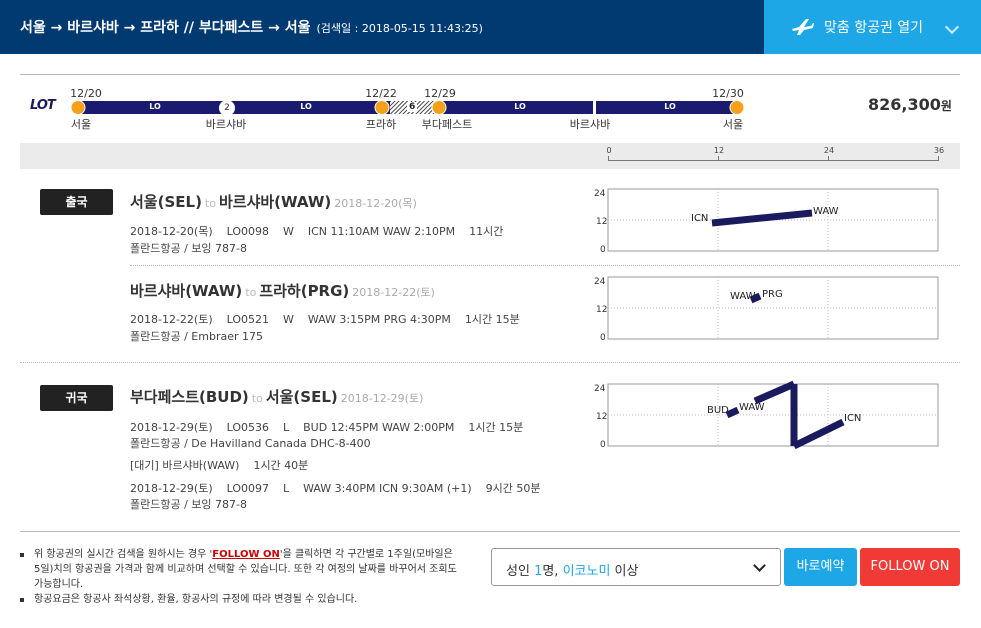 The height and width of the screenshot is (628, 981). What do you see at coordinates (538, 571) in the screenshot?
I see `passenger-count: 1` at bounding box center [538, 571].